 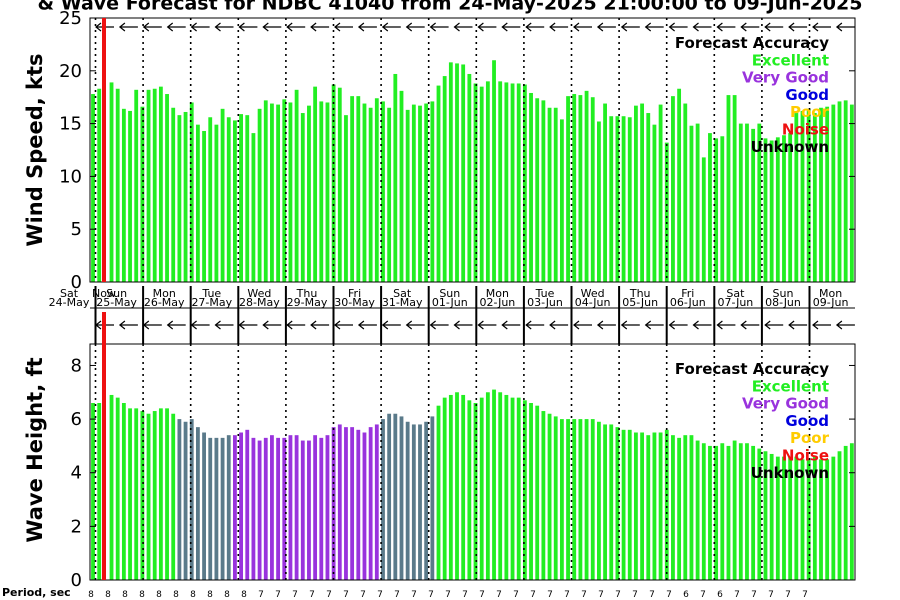 I want to click on y-tick-label: 0, so click(x=76, y=580).